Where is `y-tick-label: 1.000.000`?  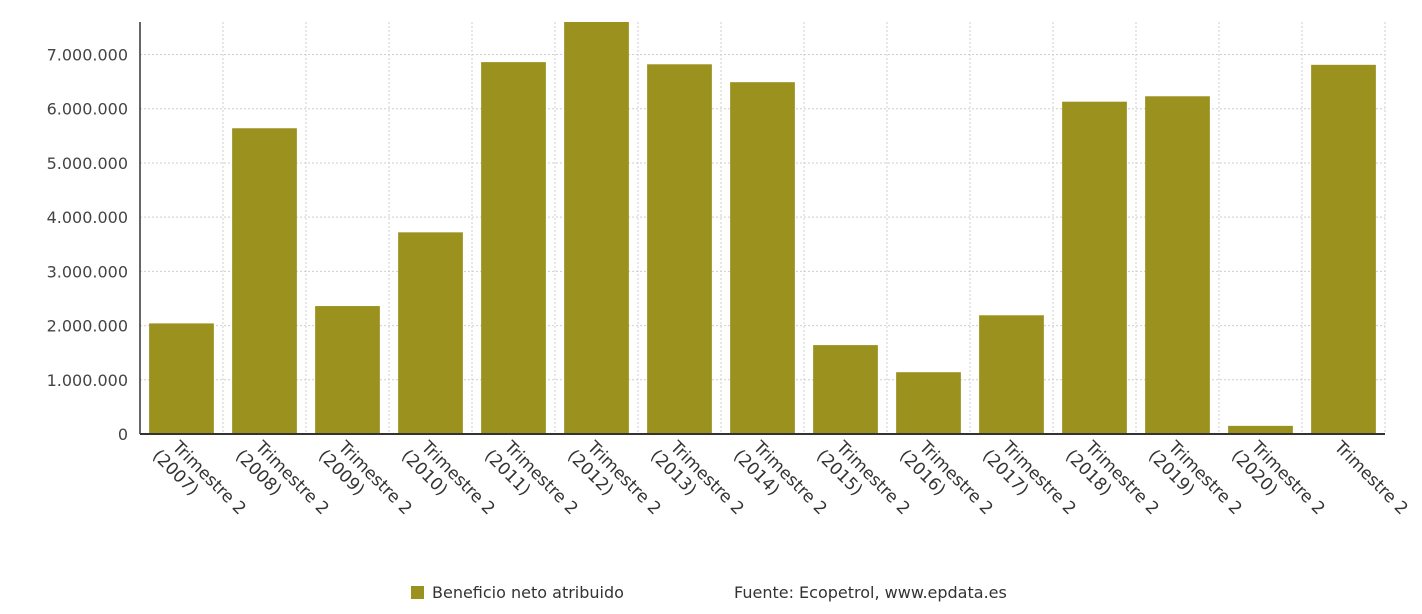
y-tick-label: 1.000.000 is located at coordinates (87, 380).